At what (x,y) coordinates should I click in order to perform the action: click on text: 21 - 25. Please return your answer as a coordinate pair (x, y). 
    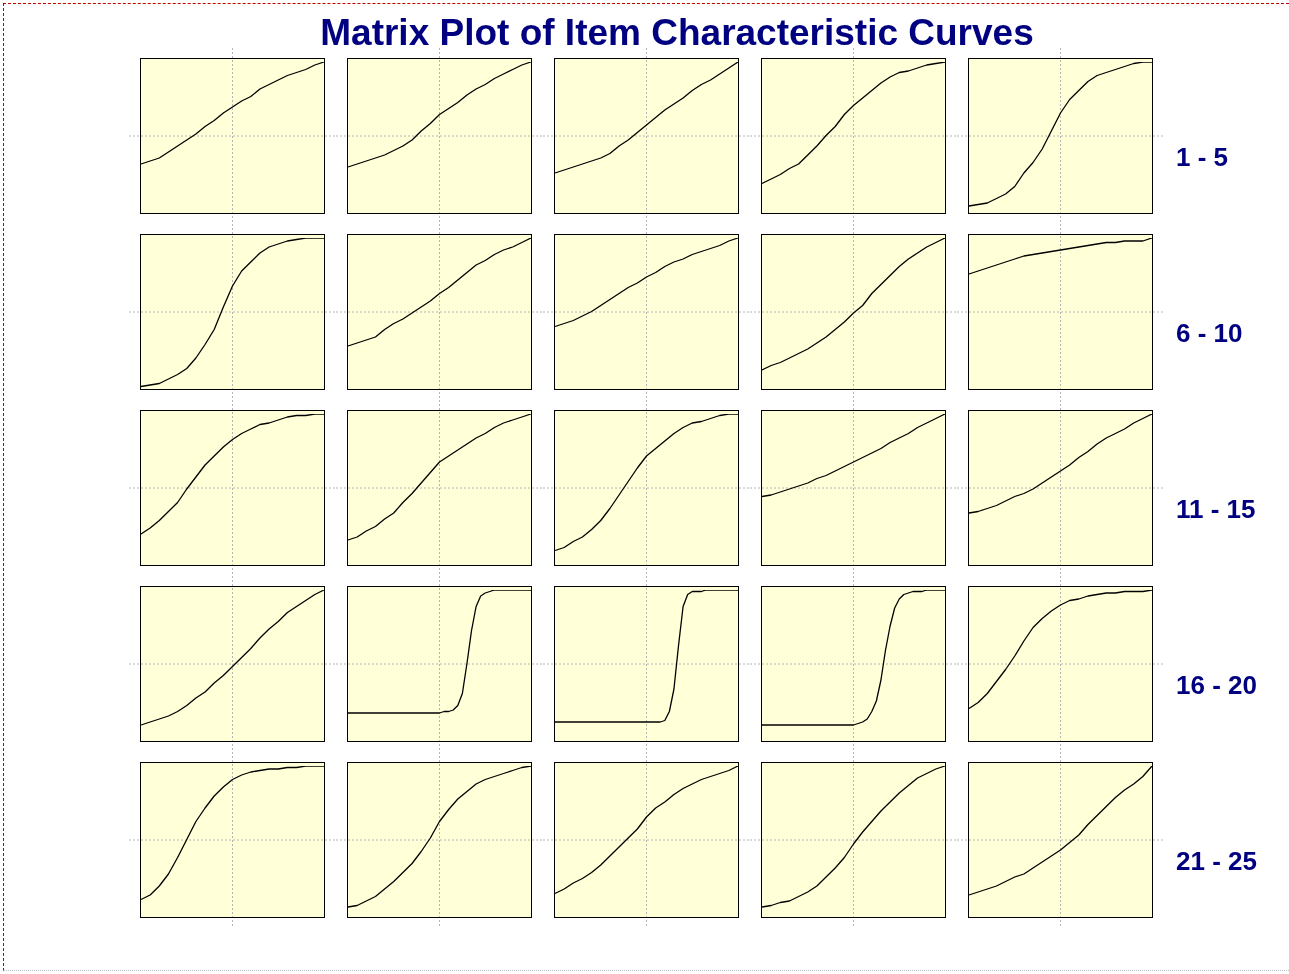
    Looking at the image, I should click on (1216, 861).